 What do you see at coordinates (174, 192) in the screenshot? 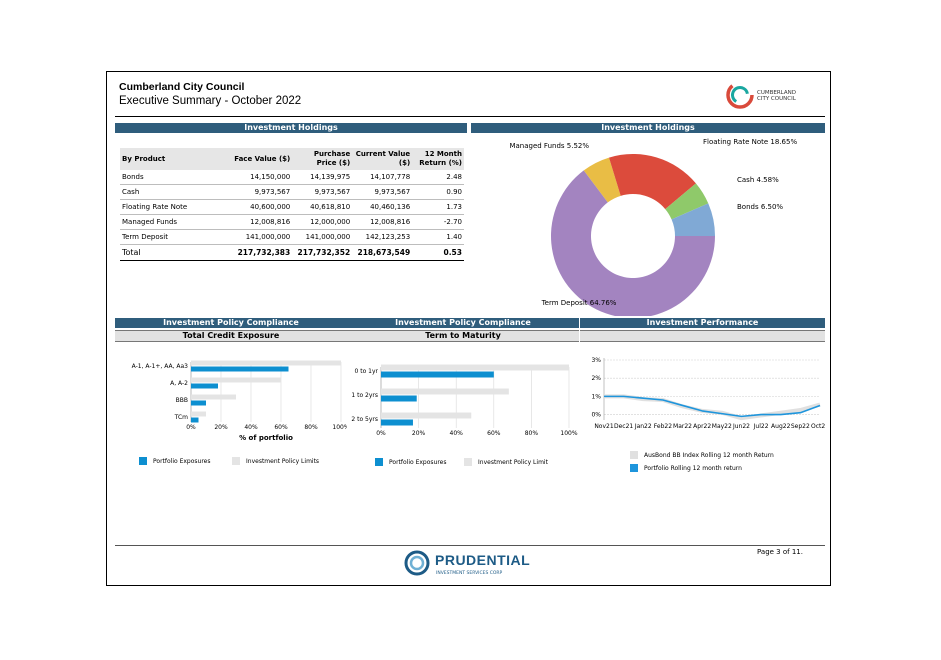
I see `cell-product: Cash` at bounding box center [174, 192].